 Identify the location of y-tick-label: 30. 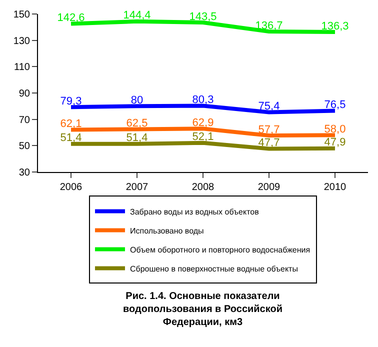
(24, 173).